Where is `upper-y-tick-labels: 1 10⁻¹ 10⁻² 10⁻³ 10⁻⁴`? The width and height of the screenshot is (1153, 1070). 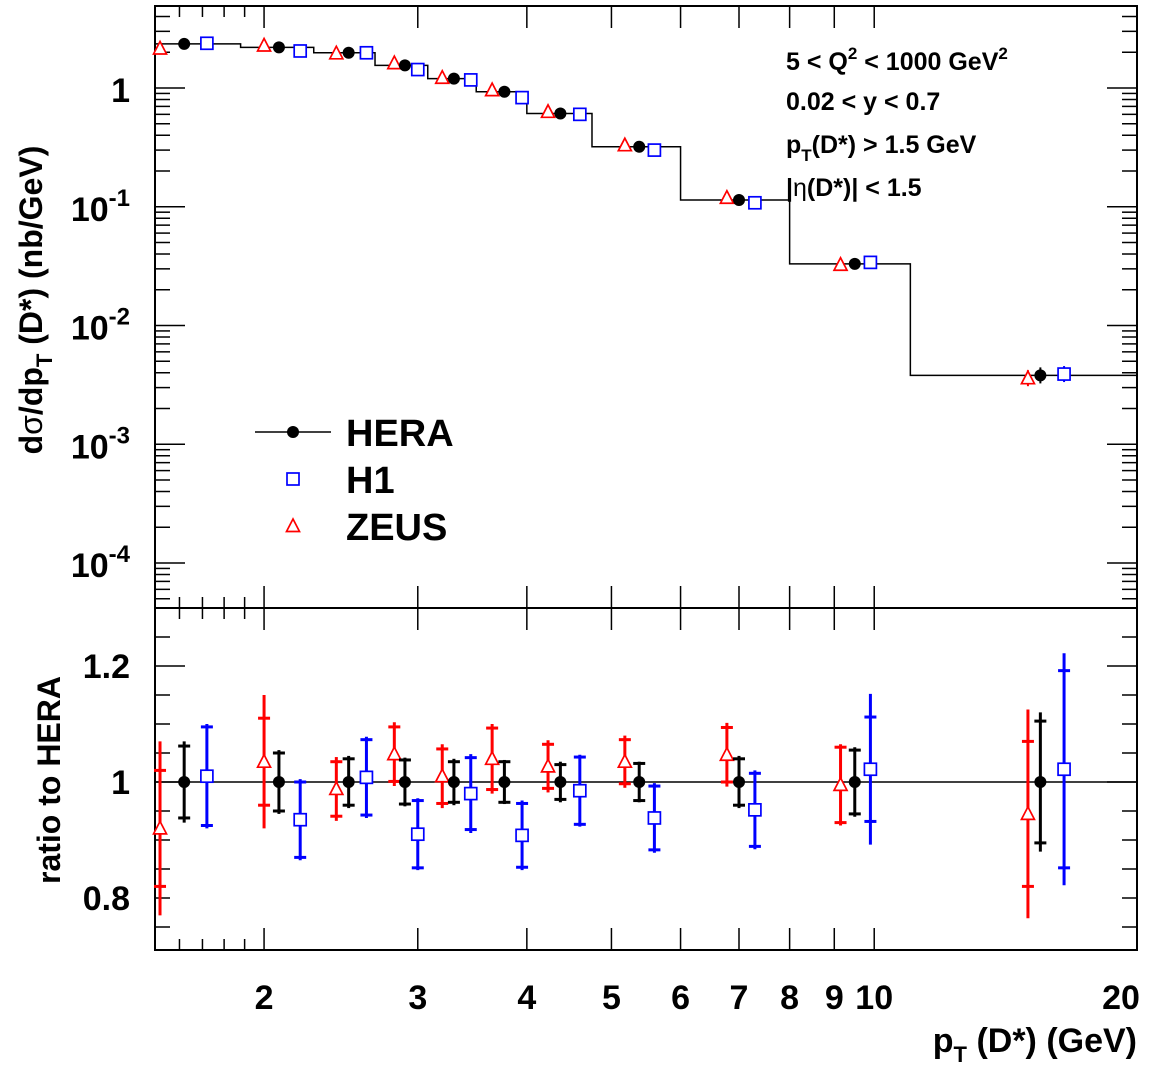
upper-y-tick-labels: 1 10⁻¹ 10⁻² 10⁻³ 10⁻⁴ is located at coordinates (101, 328).